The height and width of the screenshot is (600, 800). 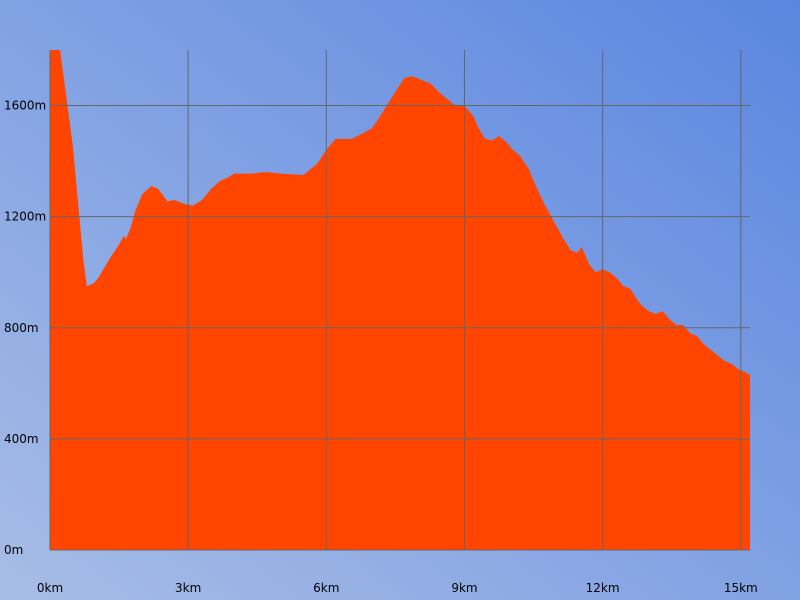 I want to click on y-tick-label: 1200m, so click(x=25, y=217).